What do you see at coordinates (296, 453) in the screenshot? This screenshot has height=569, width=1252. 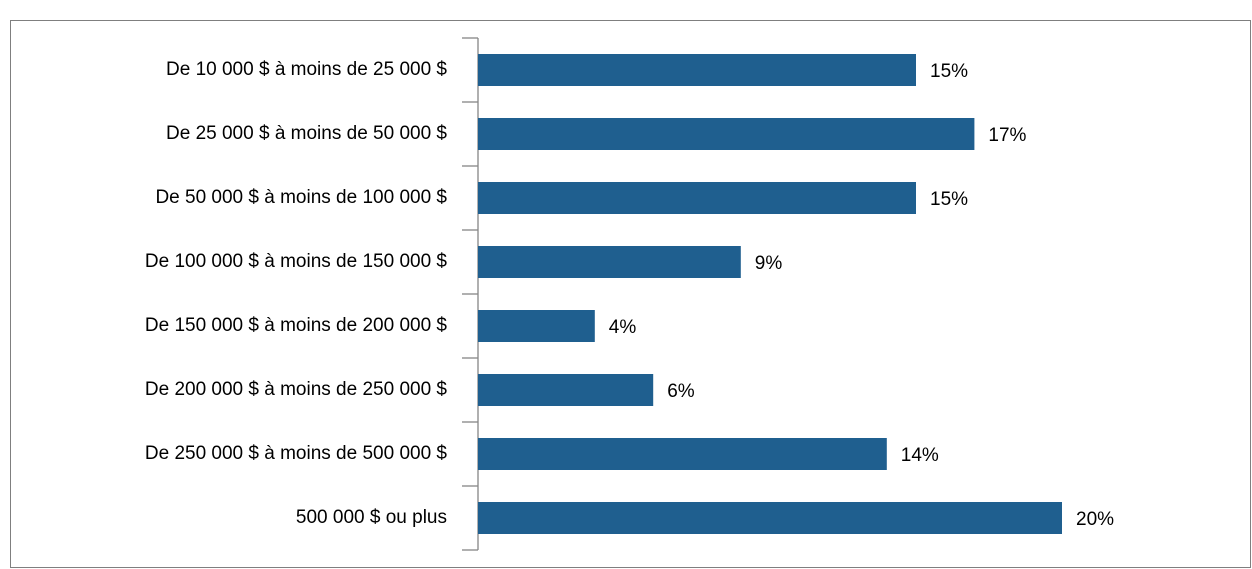 I see `y-tick-label: De 250 000 $ à moins de 500 000 $` at bounding box center [296, 453].